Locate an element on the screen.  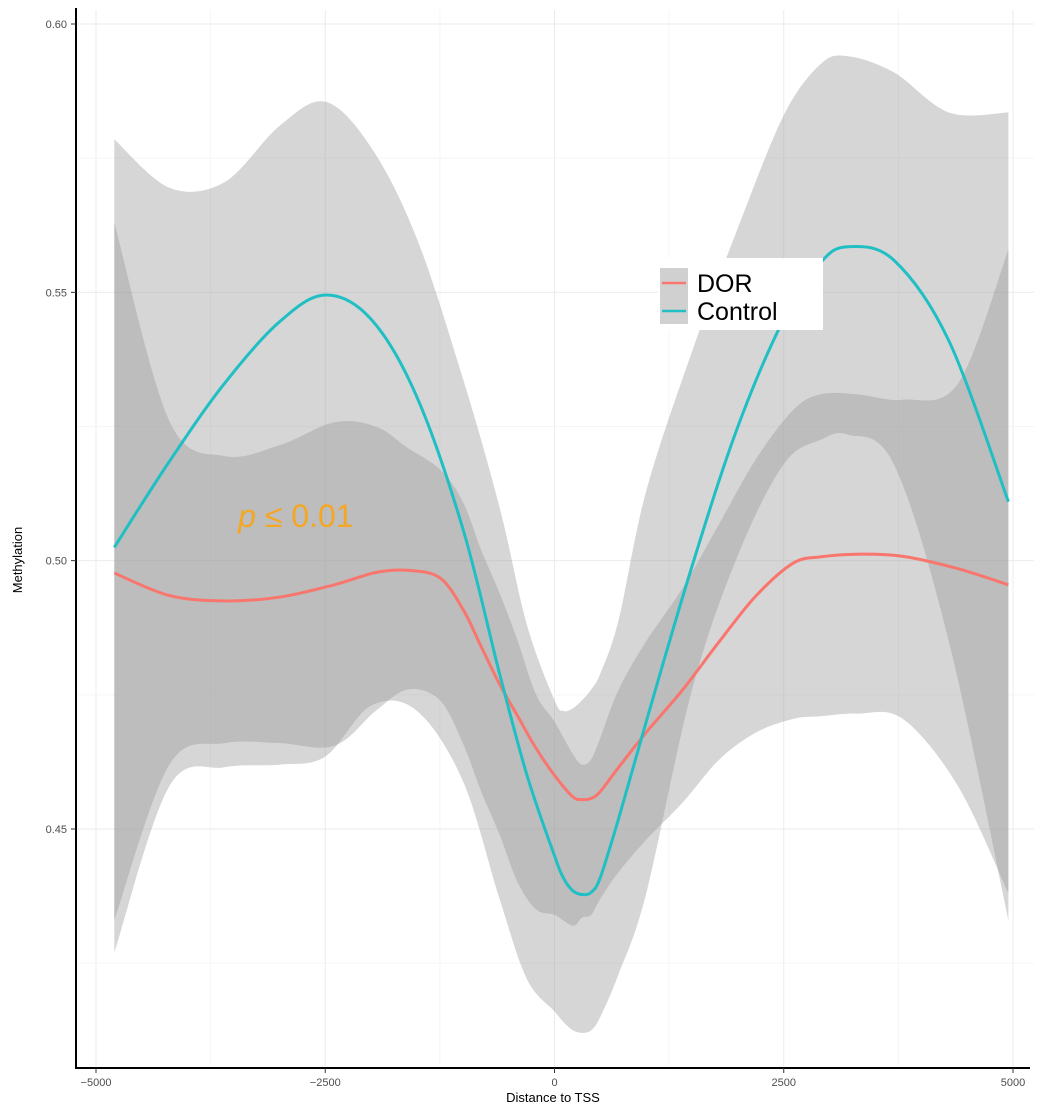
x-tick-label: −2500 is located at coordinates (325, 1083).